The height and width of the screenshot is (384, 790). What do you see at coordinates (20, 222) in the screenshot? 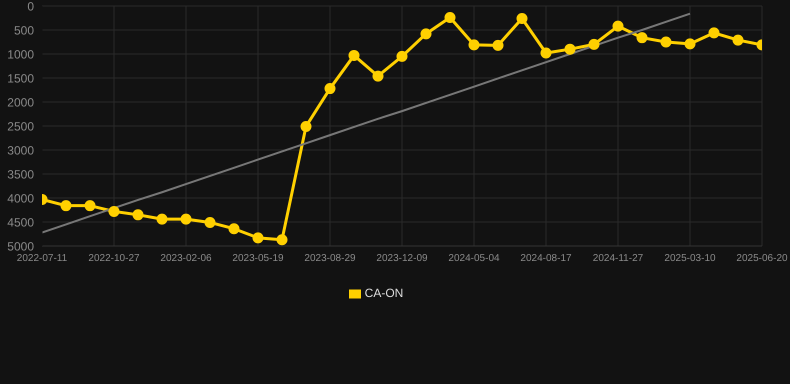
I see `y-tick-label: 4500` at bounding box center [20, 222].